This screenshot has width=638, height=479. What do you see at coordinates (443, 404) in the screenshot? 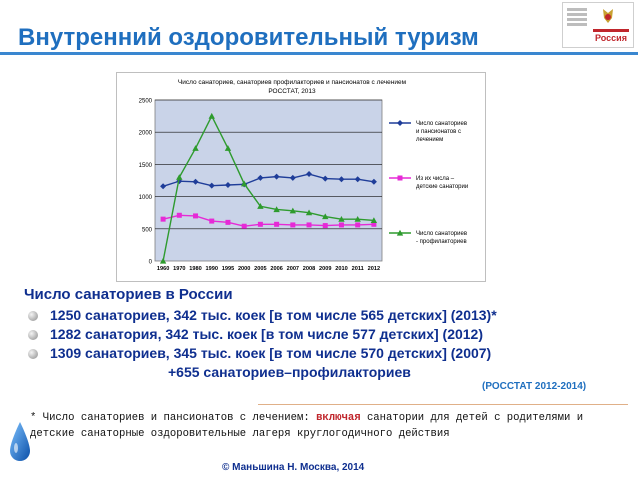
I see `source-divider` at bounding box center [443, 404].